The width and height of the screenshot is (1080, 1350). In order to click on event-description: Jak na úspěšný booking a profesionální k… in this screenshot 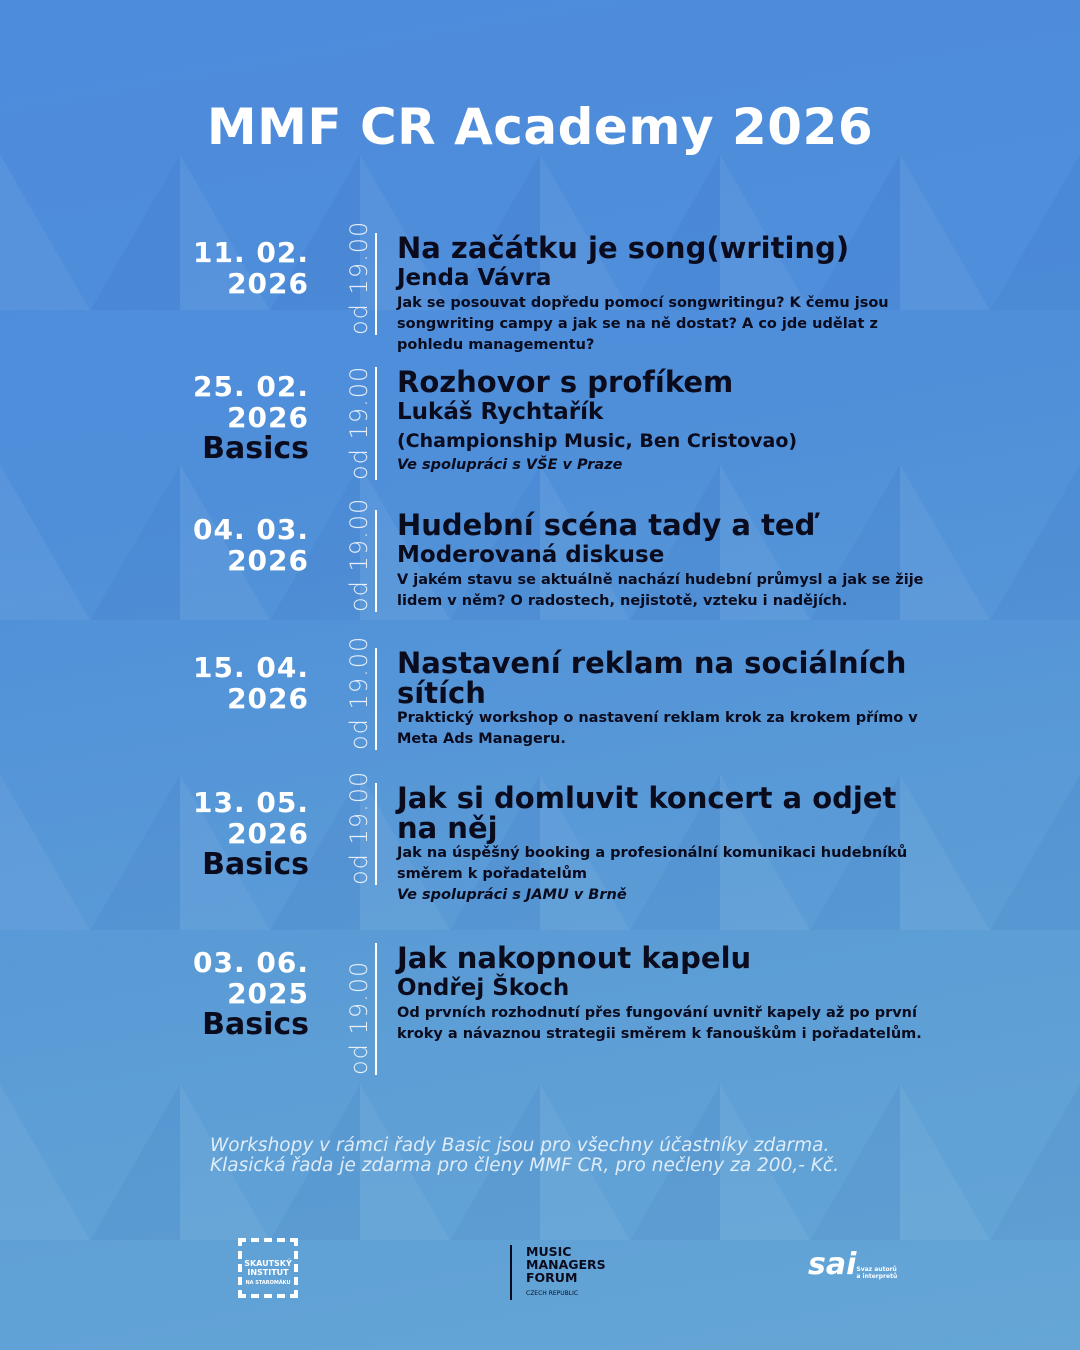, I will do `click(652, 863)`.